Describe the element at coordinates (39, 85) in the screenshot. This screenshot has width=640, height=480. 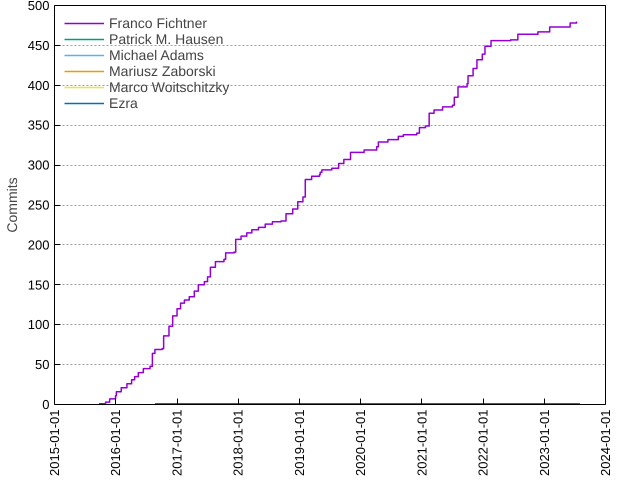
I see `y-tick-label: 400` at that location.